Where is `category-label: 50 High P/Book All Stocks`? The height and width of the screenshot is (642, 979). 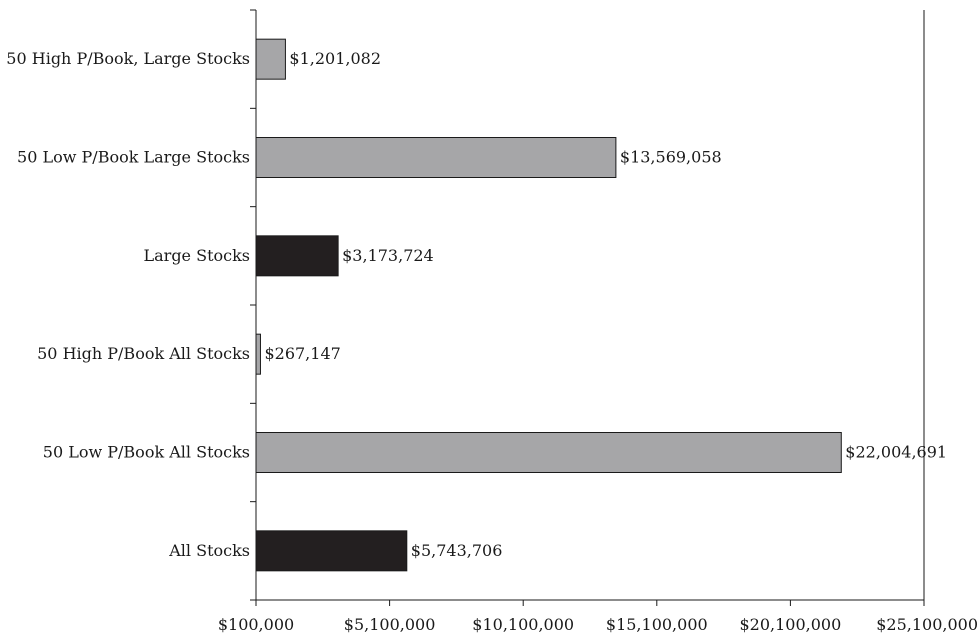 category-label: 50 High P/Book All Stocks is located at coordinates (143, 353).